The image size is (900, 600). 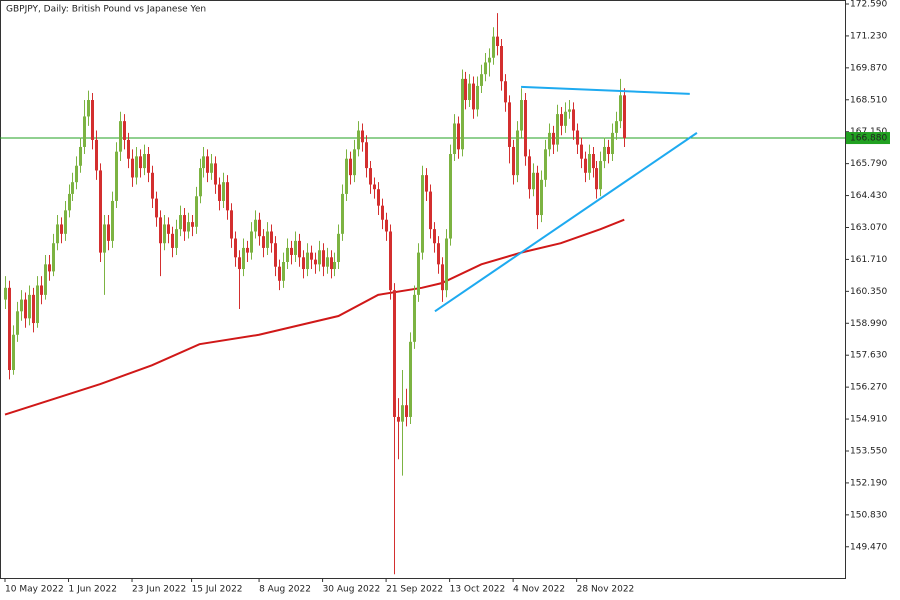 What do you see at coordinates (478, 590) in the screenshot?
I see `x-tick-label: 13 Oct 2022` at bounding box center [478, 590].